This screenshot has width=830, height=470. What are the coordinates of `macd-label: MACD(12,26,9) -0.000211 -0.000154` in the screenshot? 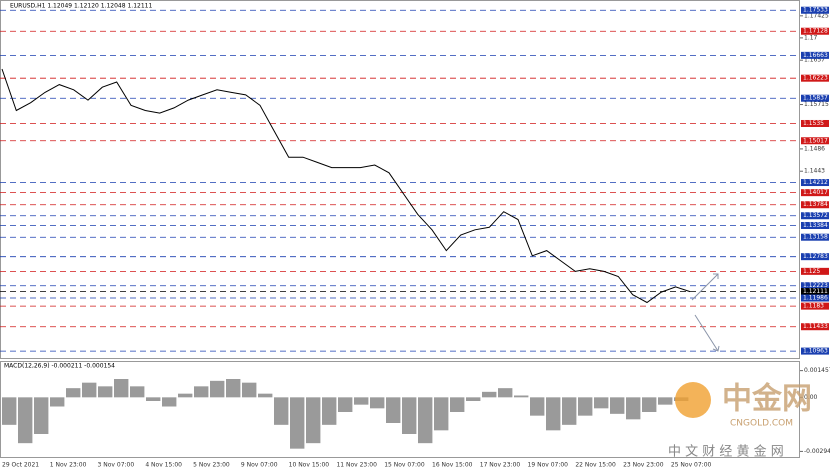 It's located at (59, 366).